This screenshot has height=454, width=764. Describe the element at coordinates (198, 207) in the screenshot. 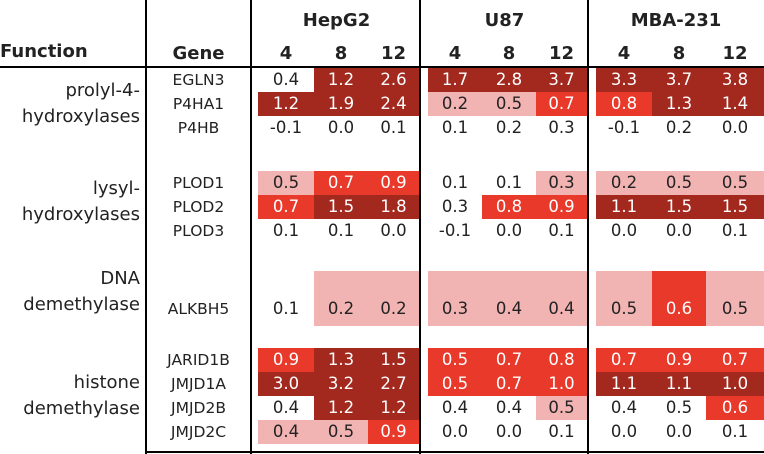

I see `gene-label: PLOD2` at that location.